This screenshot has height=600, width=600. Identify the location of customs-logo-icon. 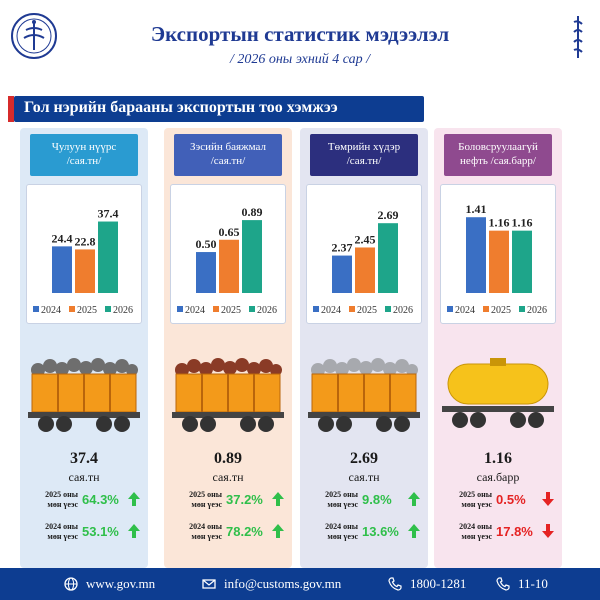
(34, 36).